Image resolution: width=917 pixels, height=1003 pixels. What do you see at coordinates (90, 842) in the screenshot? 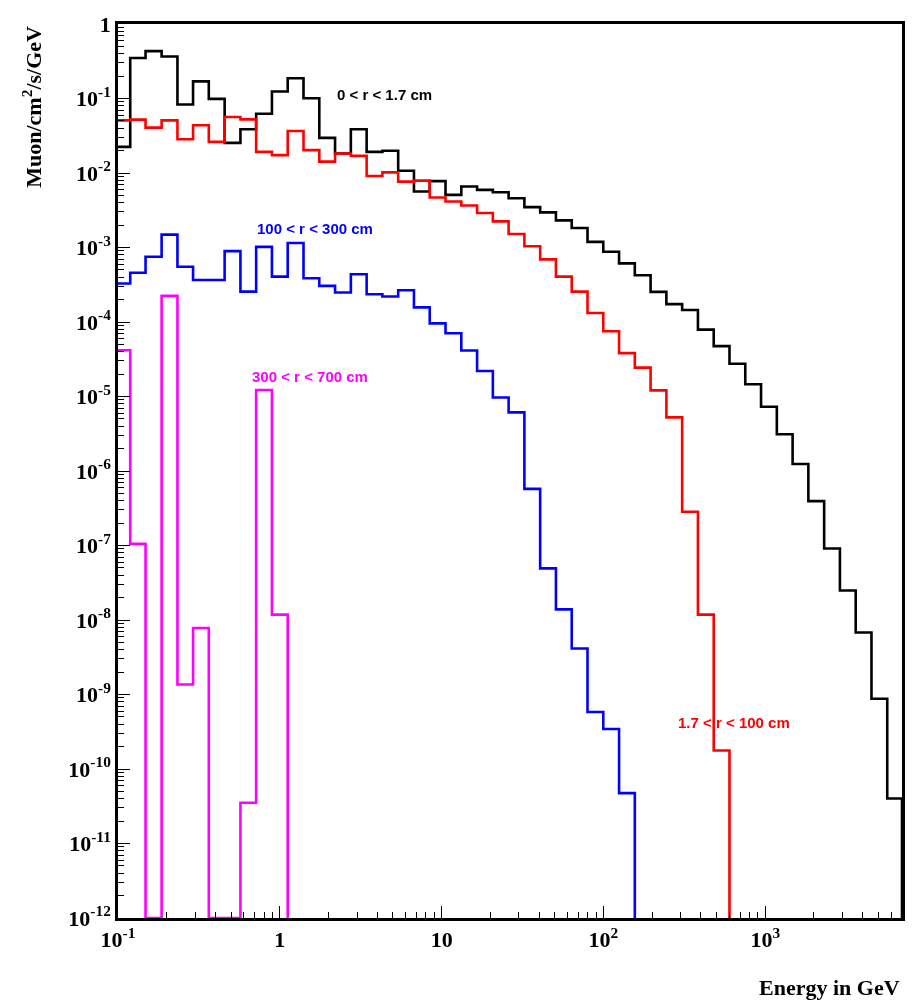
I see `y-tick-label: 10$^{-11}$` at bounding box center [90, 842].